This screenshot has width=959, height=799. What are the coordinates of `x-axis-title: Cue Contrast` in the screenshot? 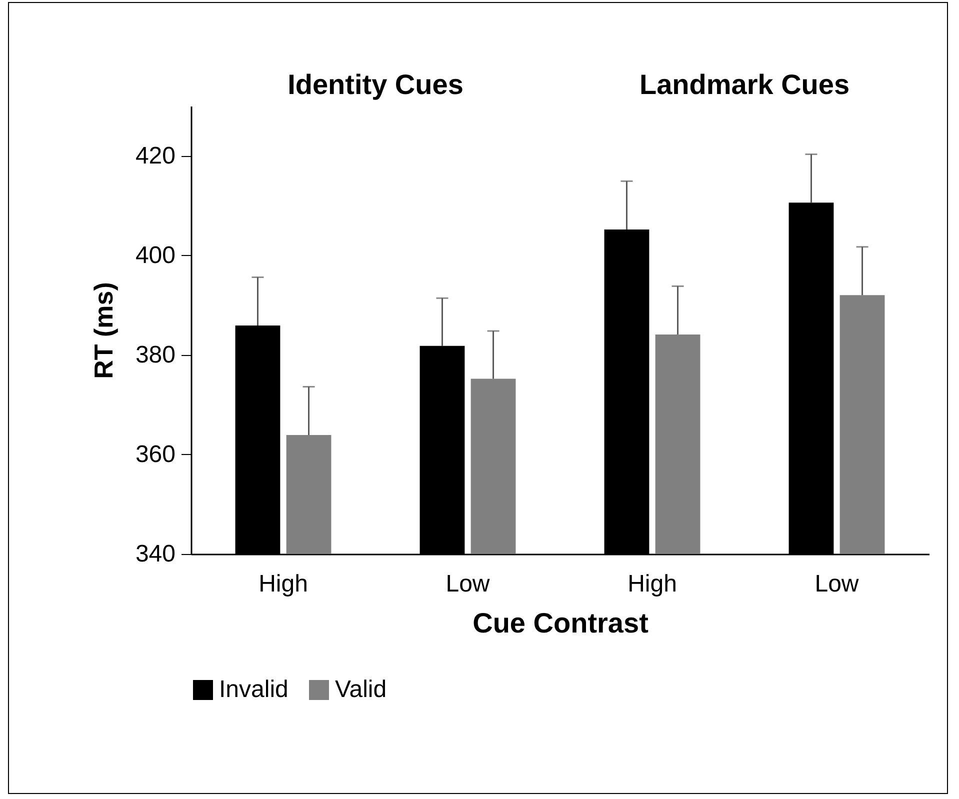 It's located at (560, 623).